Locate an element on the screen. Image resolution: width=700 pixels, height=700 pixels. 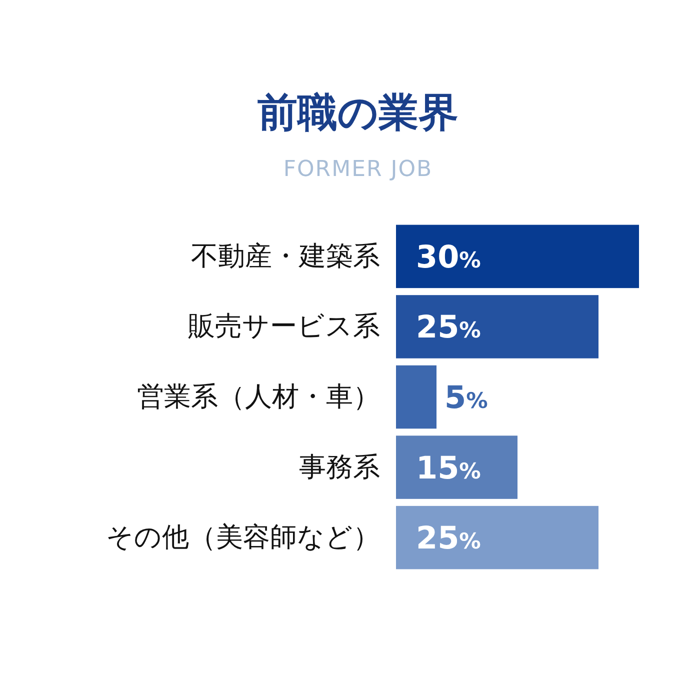
data-label: 5% is located at coordinates (466, 398).